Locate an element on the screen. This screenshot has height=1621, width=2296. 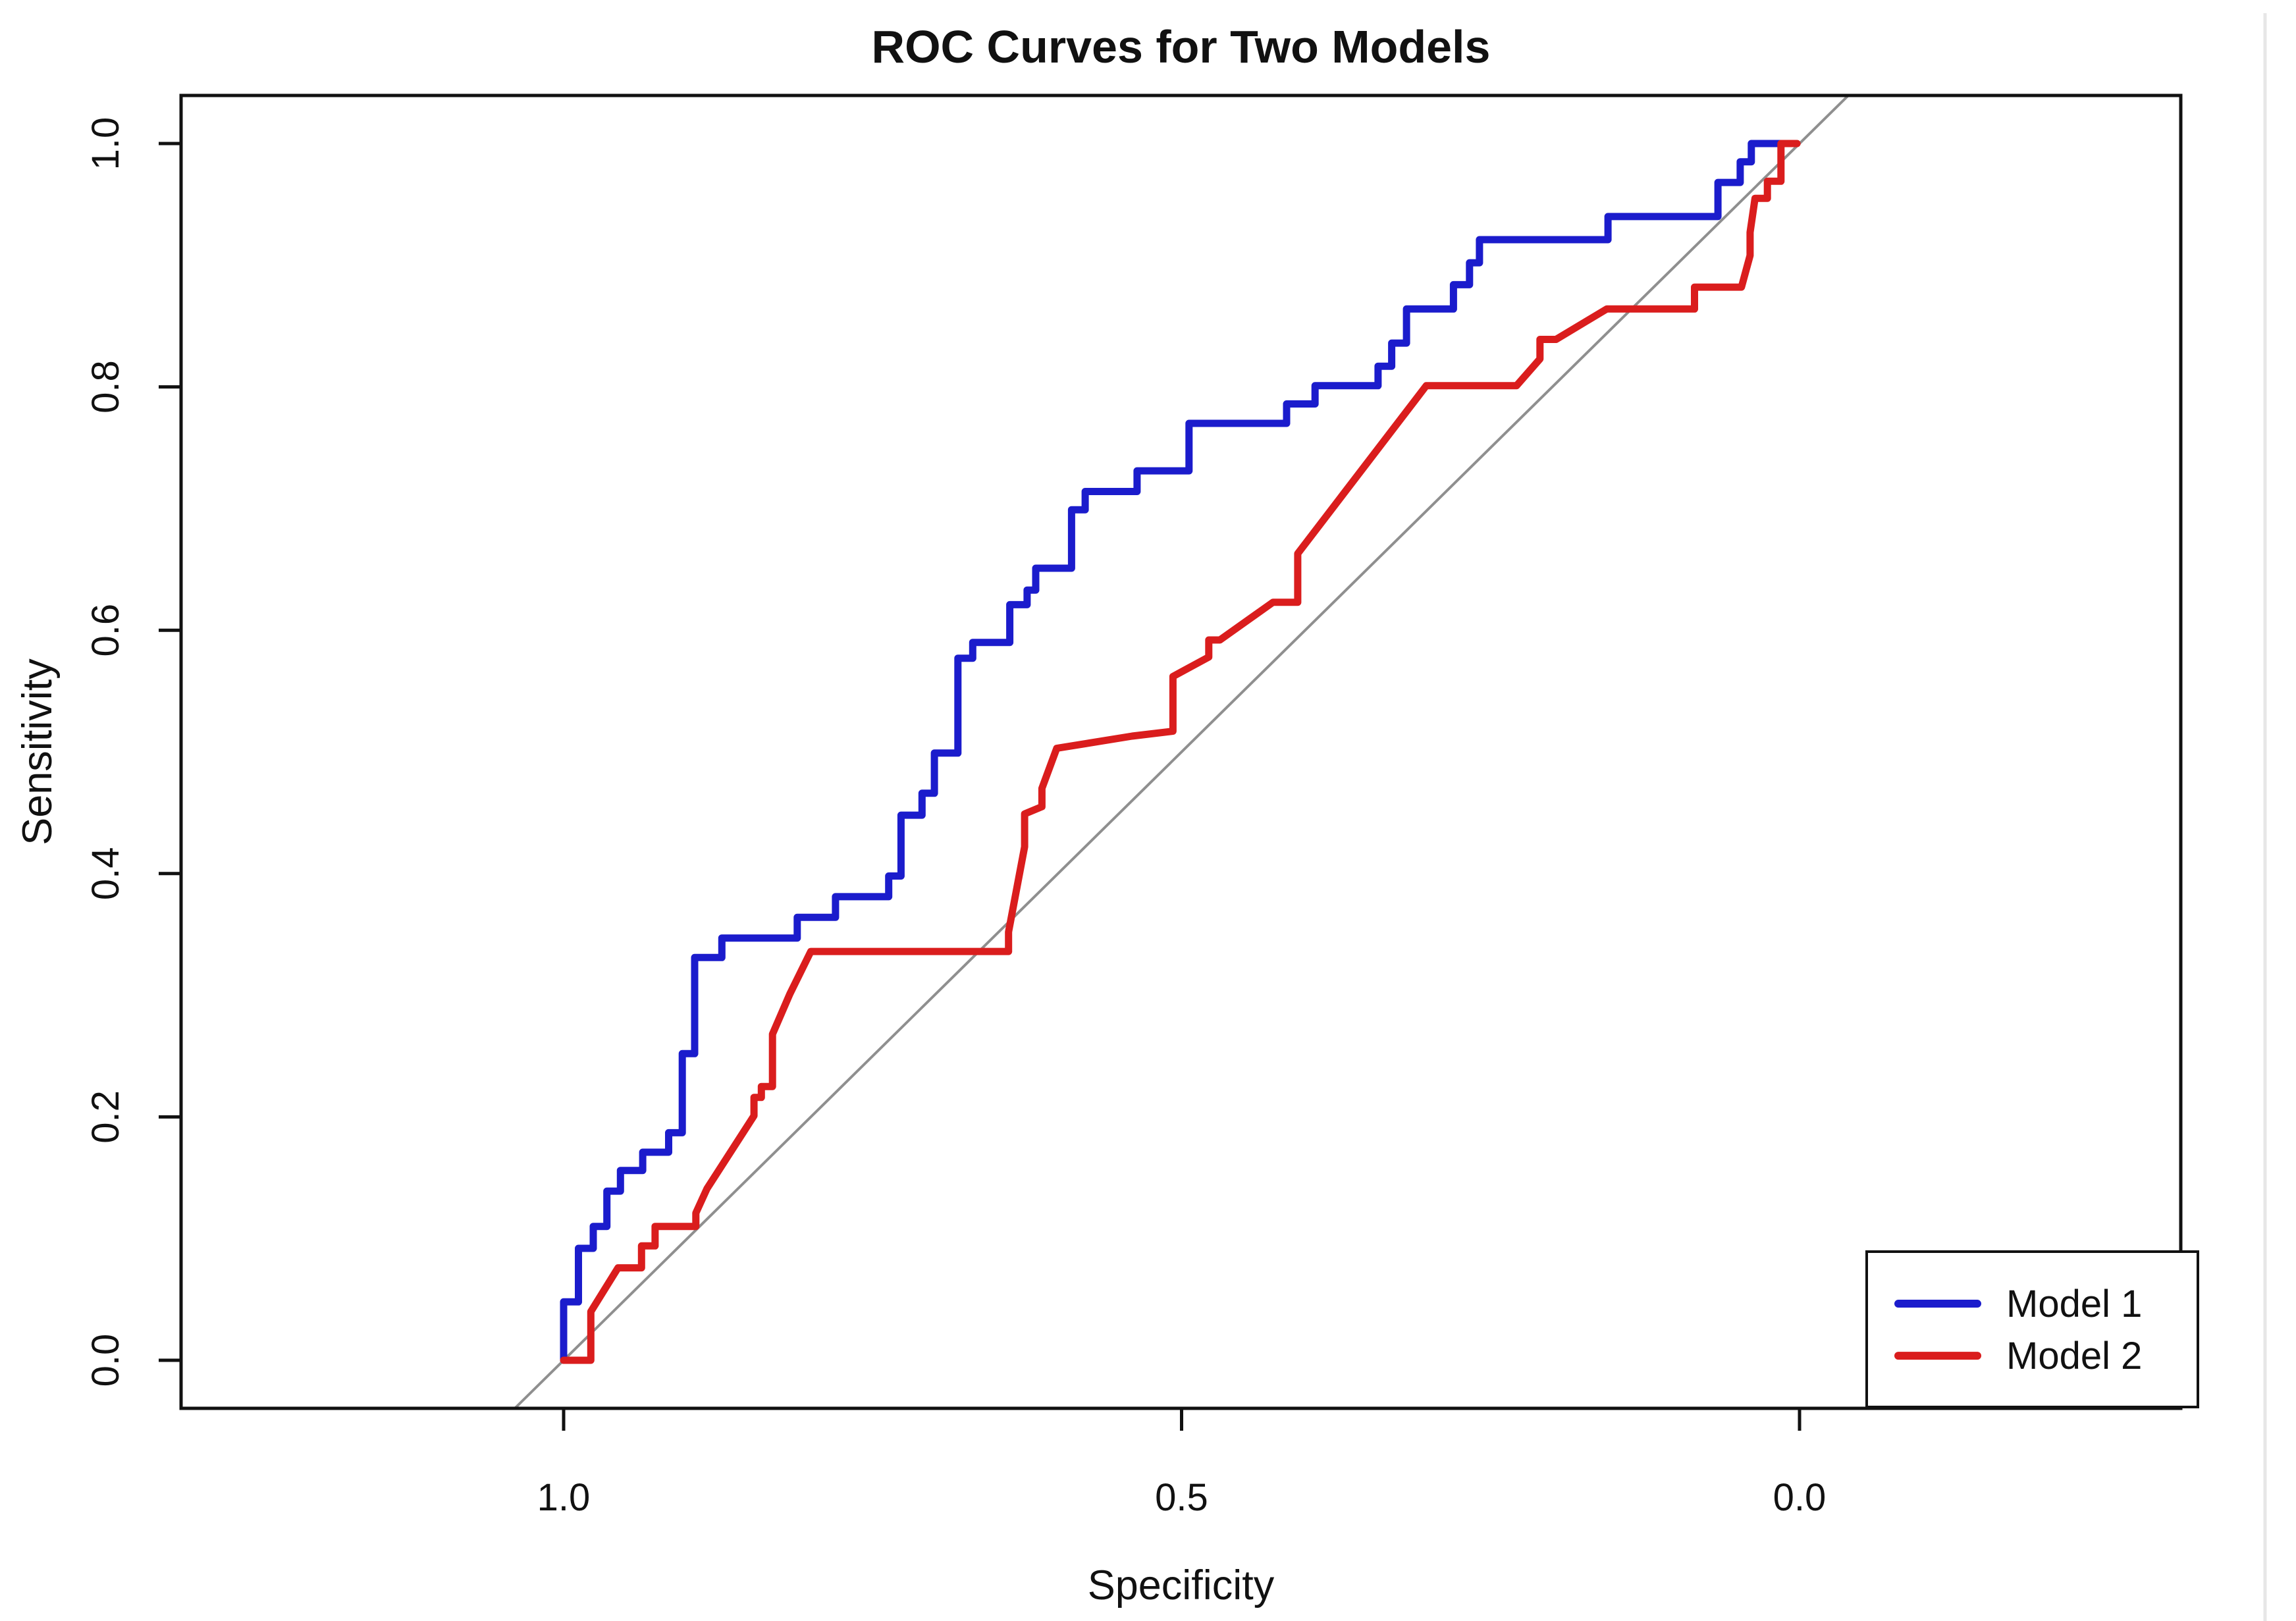
y-tick-label: 0.0 is located at coordinates (105, 1361).